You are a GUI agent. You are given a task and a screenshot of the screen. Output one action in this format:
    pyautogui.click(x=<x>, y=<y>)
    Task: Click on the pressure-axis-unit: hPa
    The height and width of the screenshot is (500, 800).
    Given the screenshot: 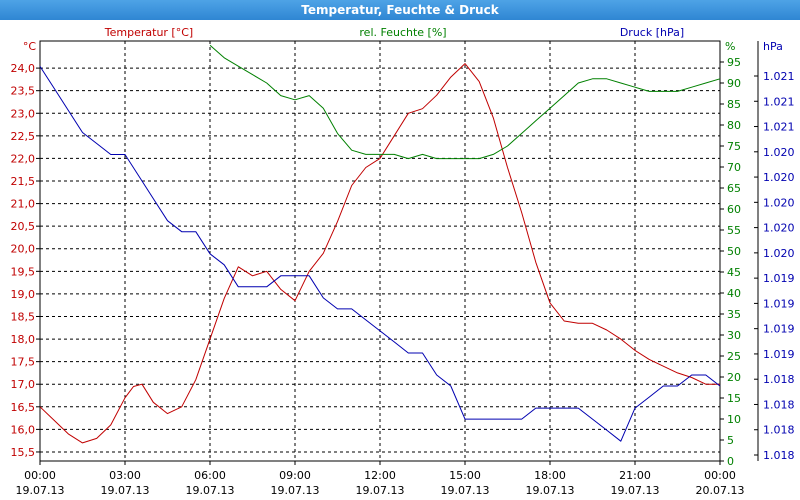 What is the action you would take?
    pyautogui.click(x=773, y=46)
    